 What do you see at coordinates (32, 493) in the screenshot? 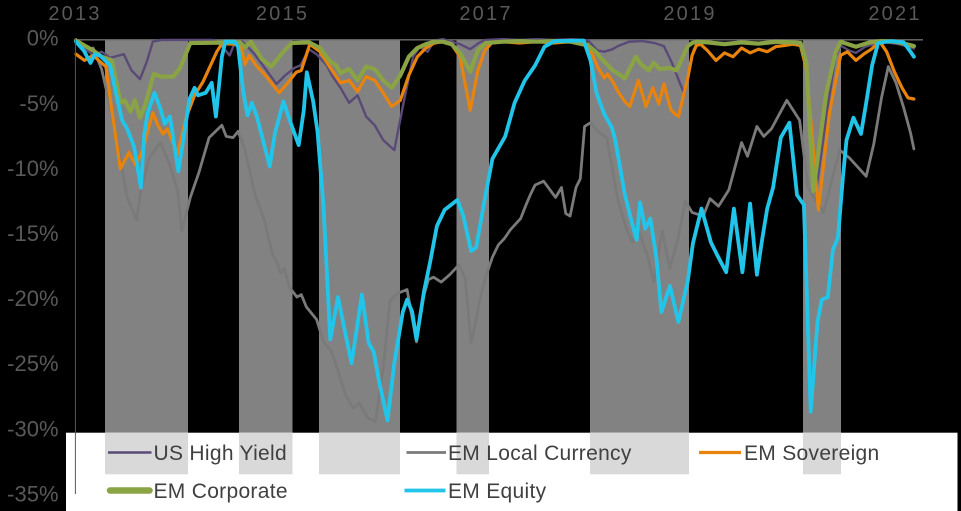
I see `svg-text: -35%` at bounding box center [32, 493].